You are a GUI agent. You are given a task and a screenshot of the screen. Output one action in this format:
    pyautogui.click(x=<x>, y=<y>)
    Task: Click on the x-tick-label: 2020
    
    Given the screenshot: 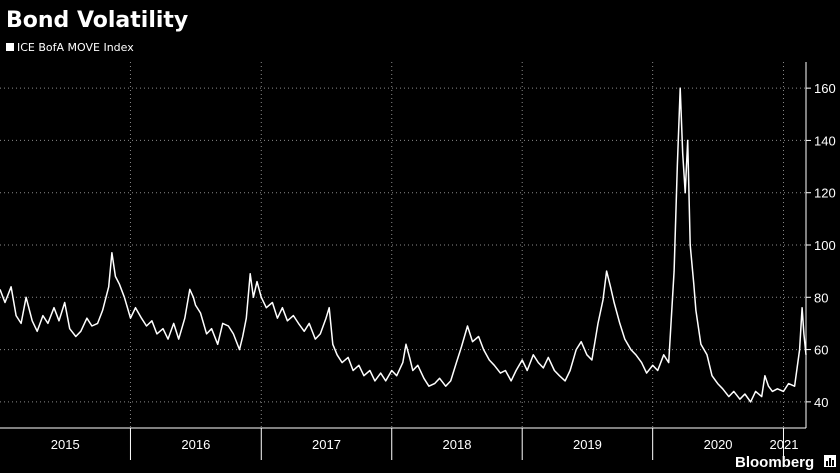 What is the action you would take?
    pyautogui.click(x=718, y=444)
    